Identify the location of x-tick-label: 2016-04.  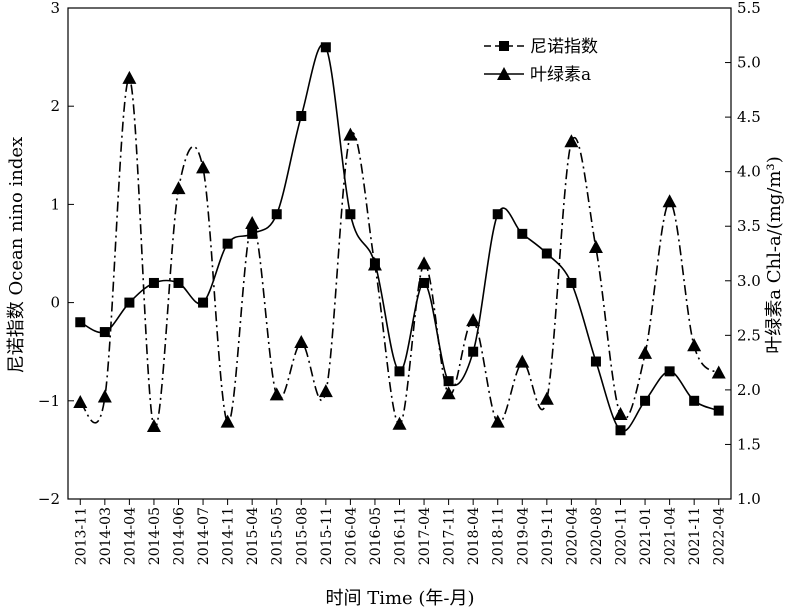
(351, 536).